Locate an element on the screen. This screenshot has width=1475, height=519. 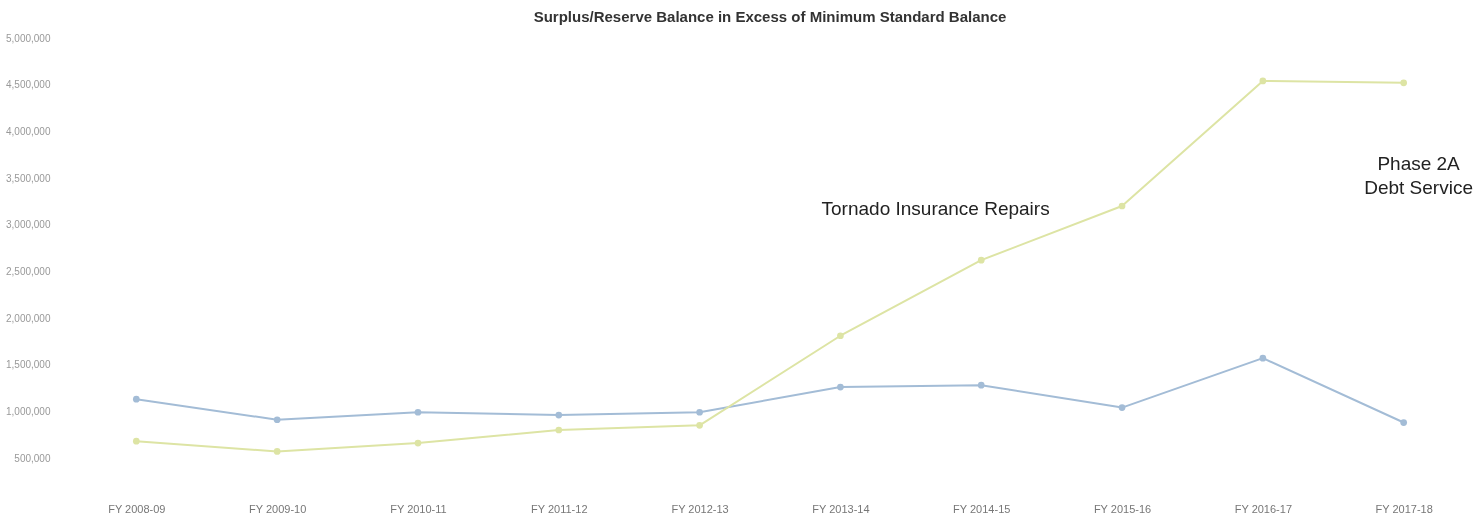
y-tick-label: 2,500,000 is located at coordinates (28, 271).